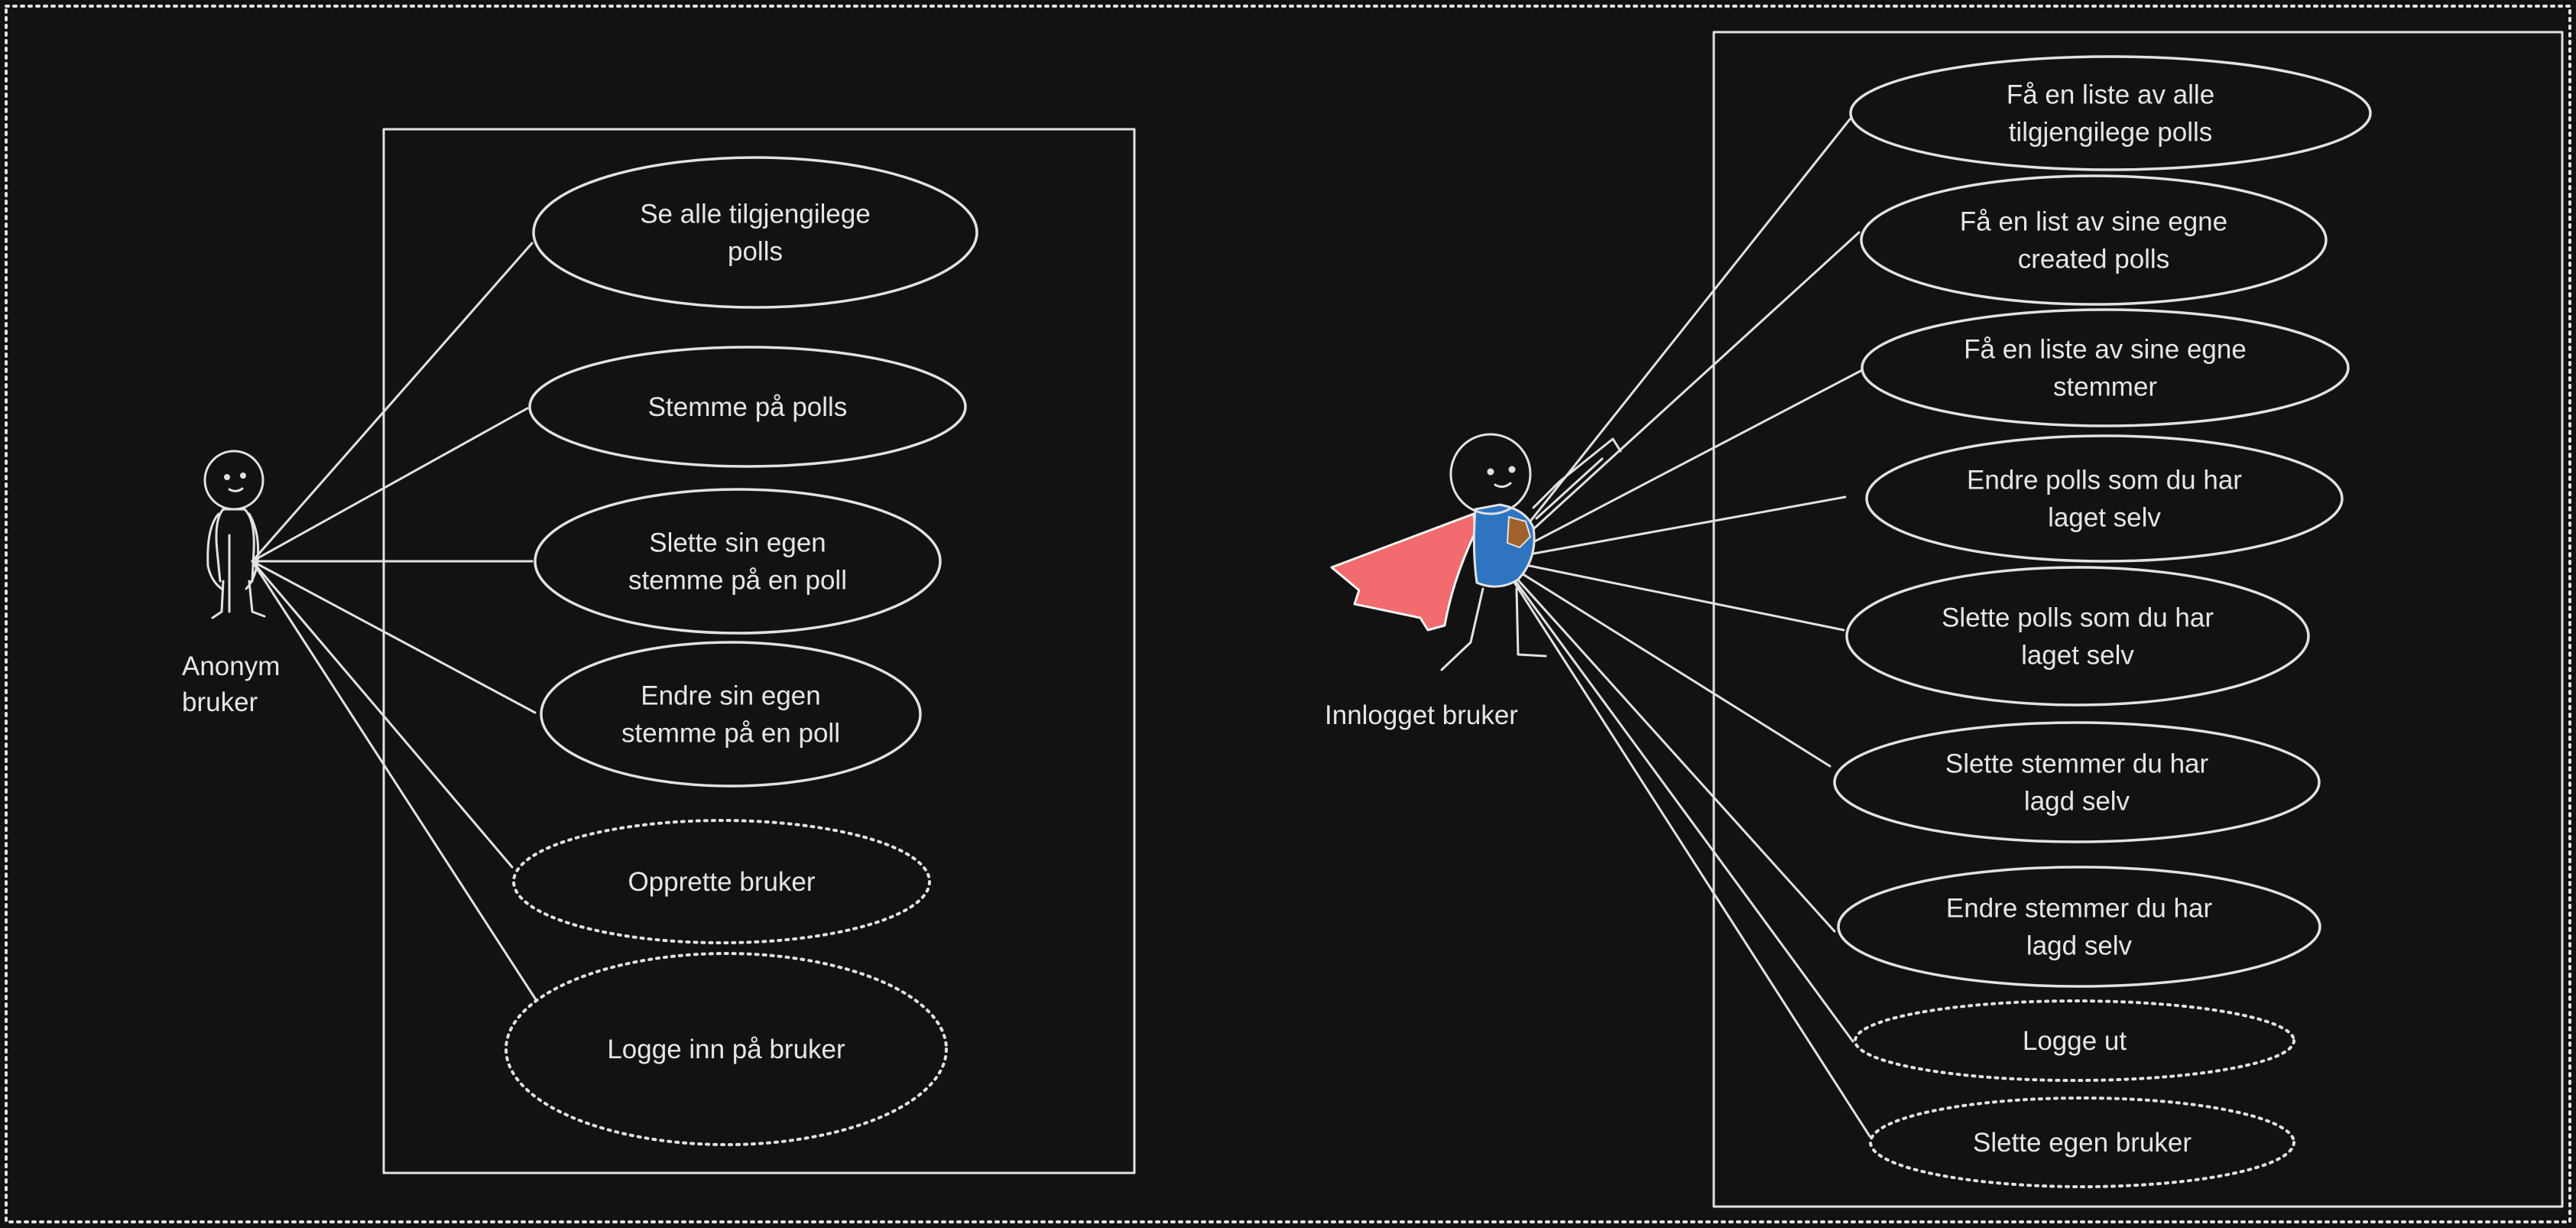  I want to click on use-case-label: Stemme på polls, so click(748, 407).